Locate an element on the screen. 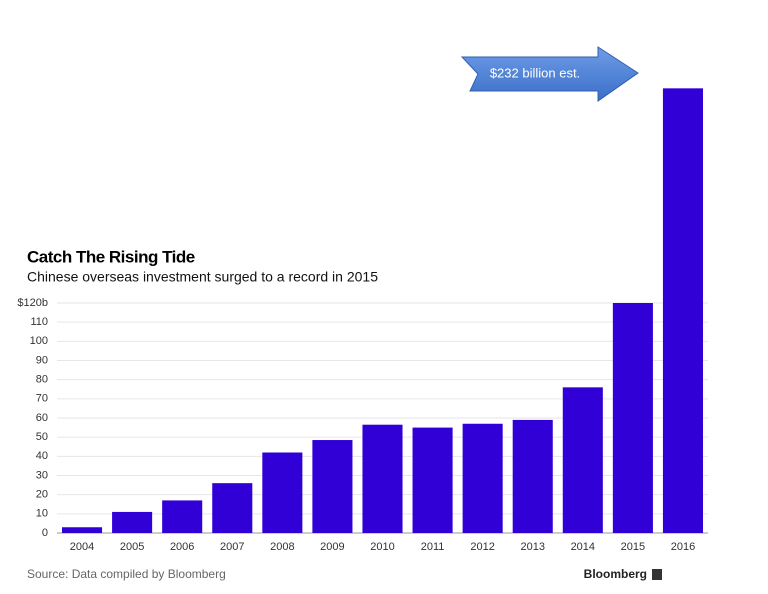  y-tick-label: 20 is located at coordinates (42, 495).